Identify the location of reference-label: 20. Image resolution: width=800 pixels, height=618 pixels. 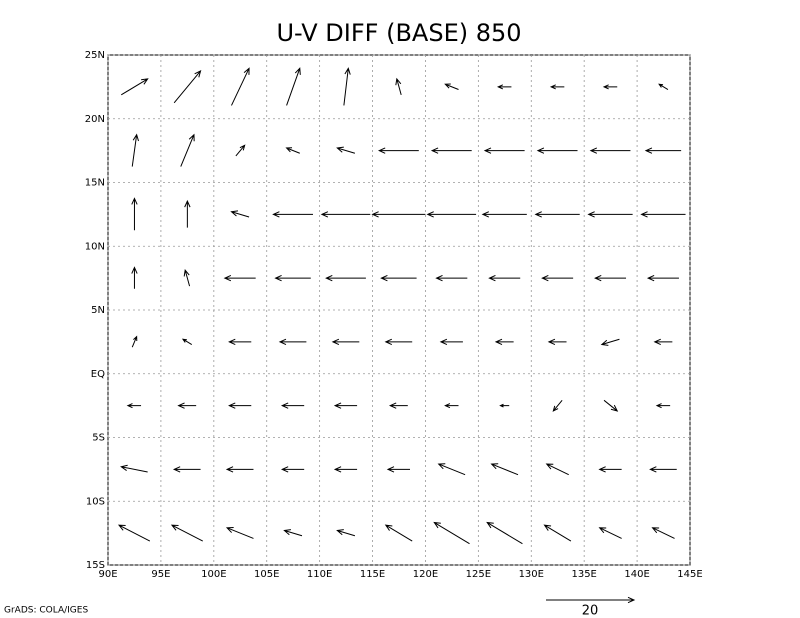
(590, 611).